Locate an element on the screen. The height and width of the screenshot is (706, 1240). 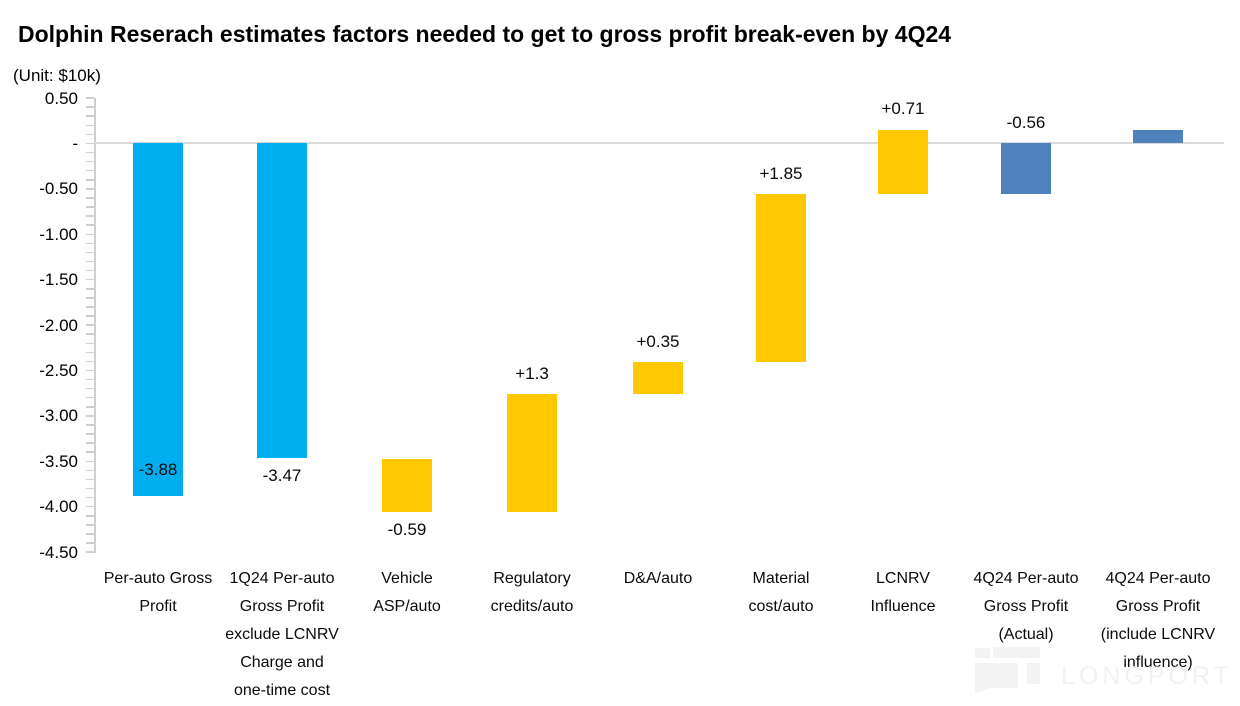
bar-value-label: +0.35 is located at coordinates (658, 341).